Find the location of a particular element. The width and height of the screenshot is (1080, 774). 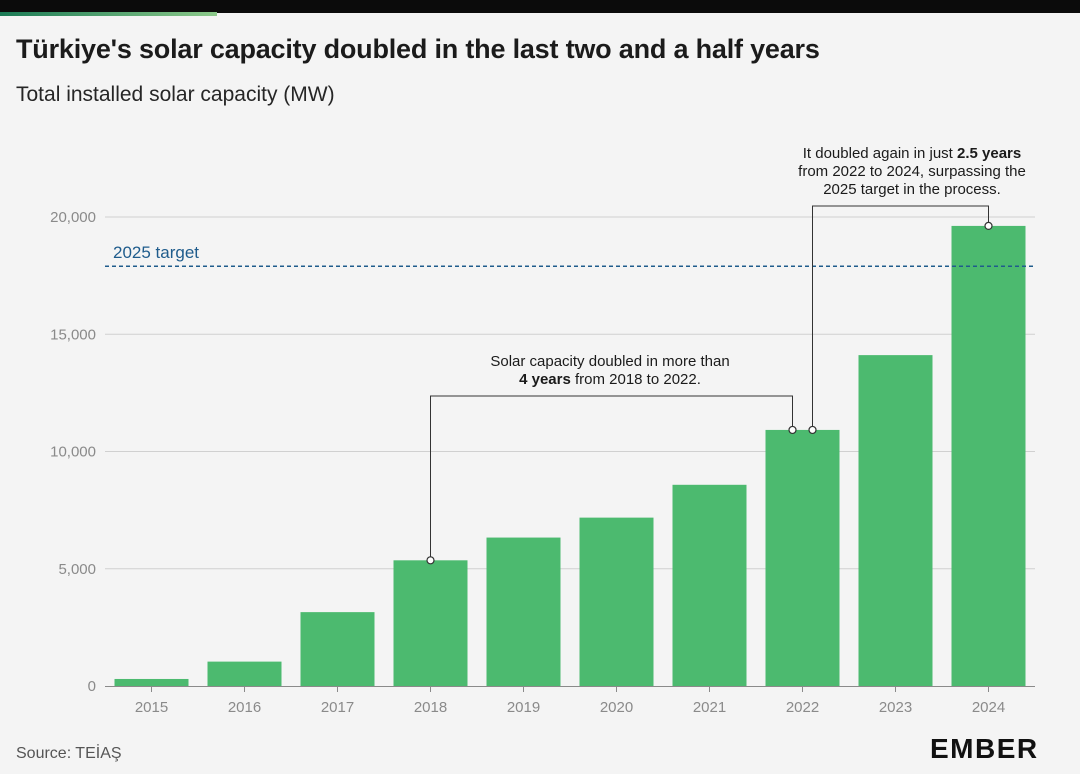

y-tick-label: 0 is located at coordinates (92, 686).